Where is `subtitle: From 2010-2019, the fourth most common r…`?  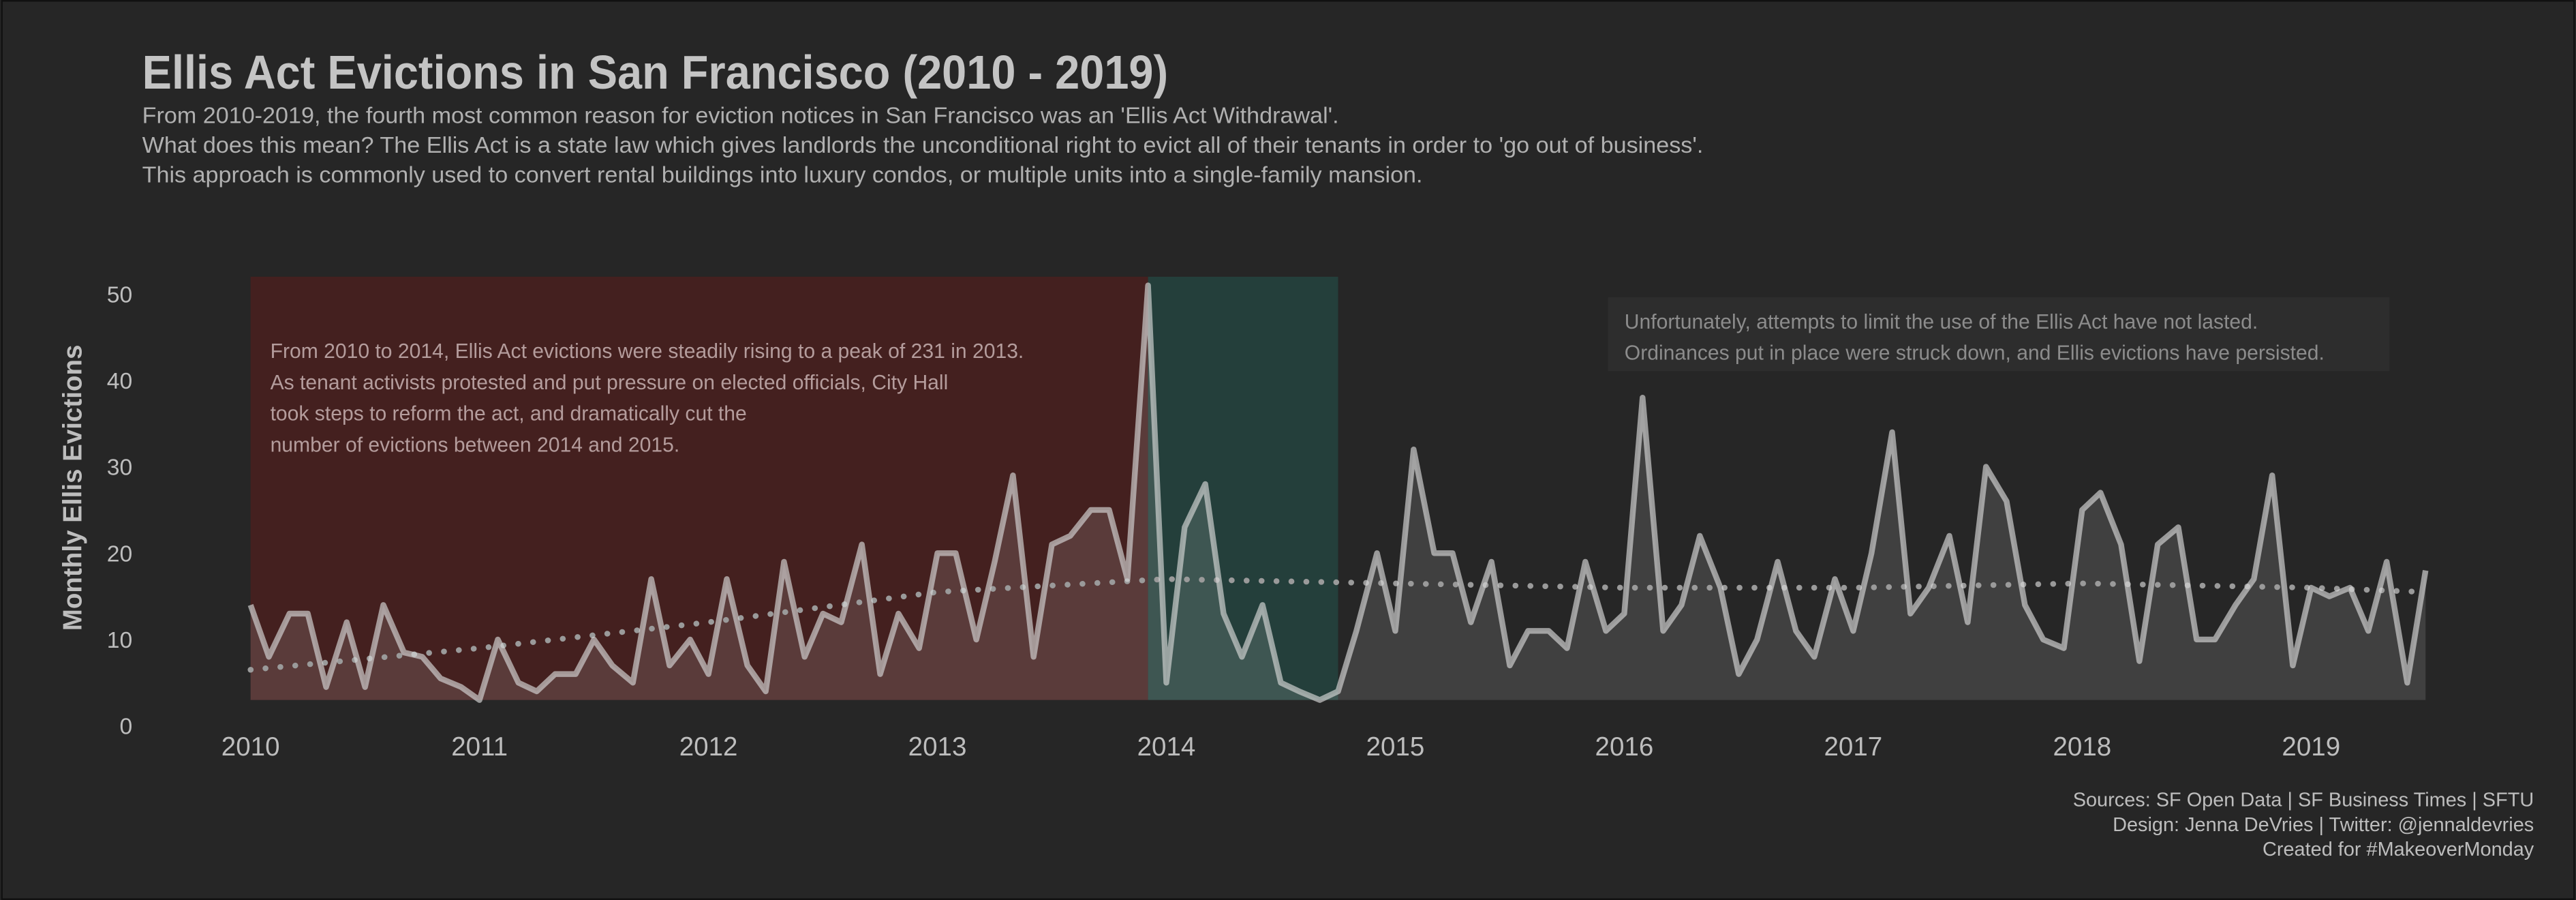 subtitle: From 2010-2019, the fourth most common r… is located at coordinates (740, 116).